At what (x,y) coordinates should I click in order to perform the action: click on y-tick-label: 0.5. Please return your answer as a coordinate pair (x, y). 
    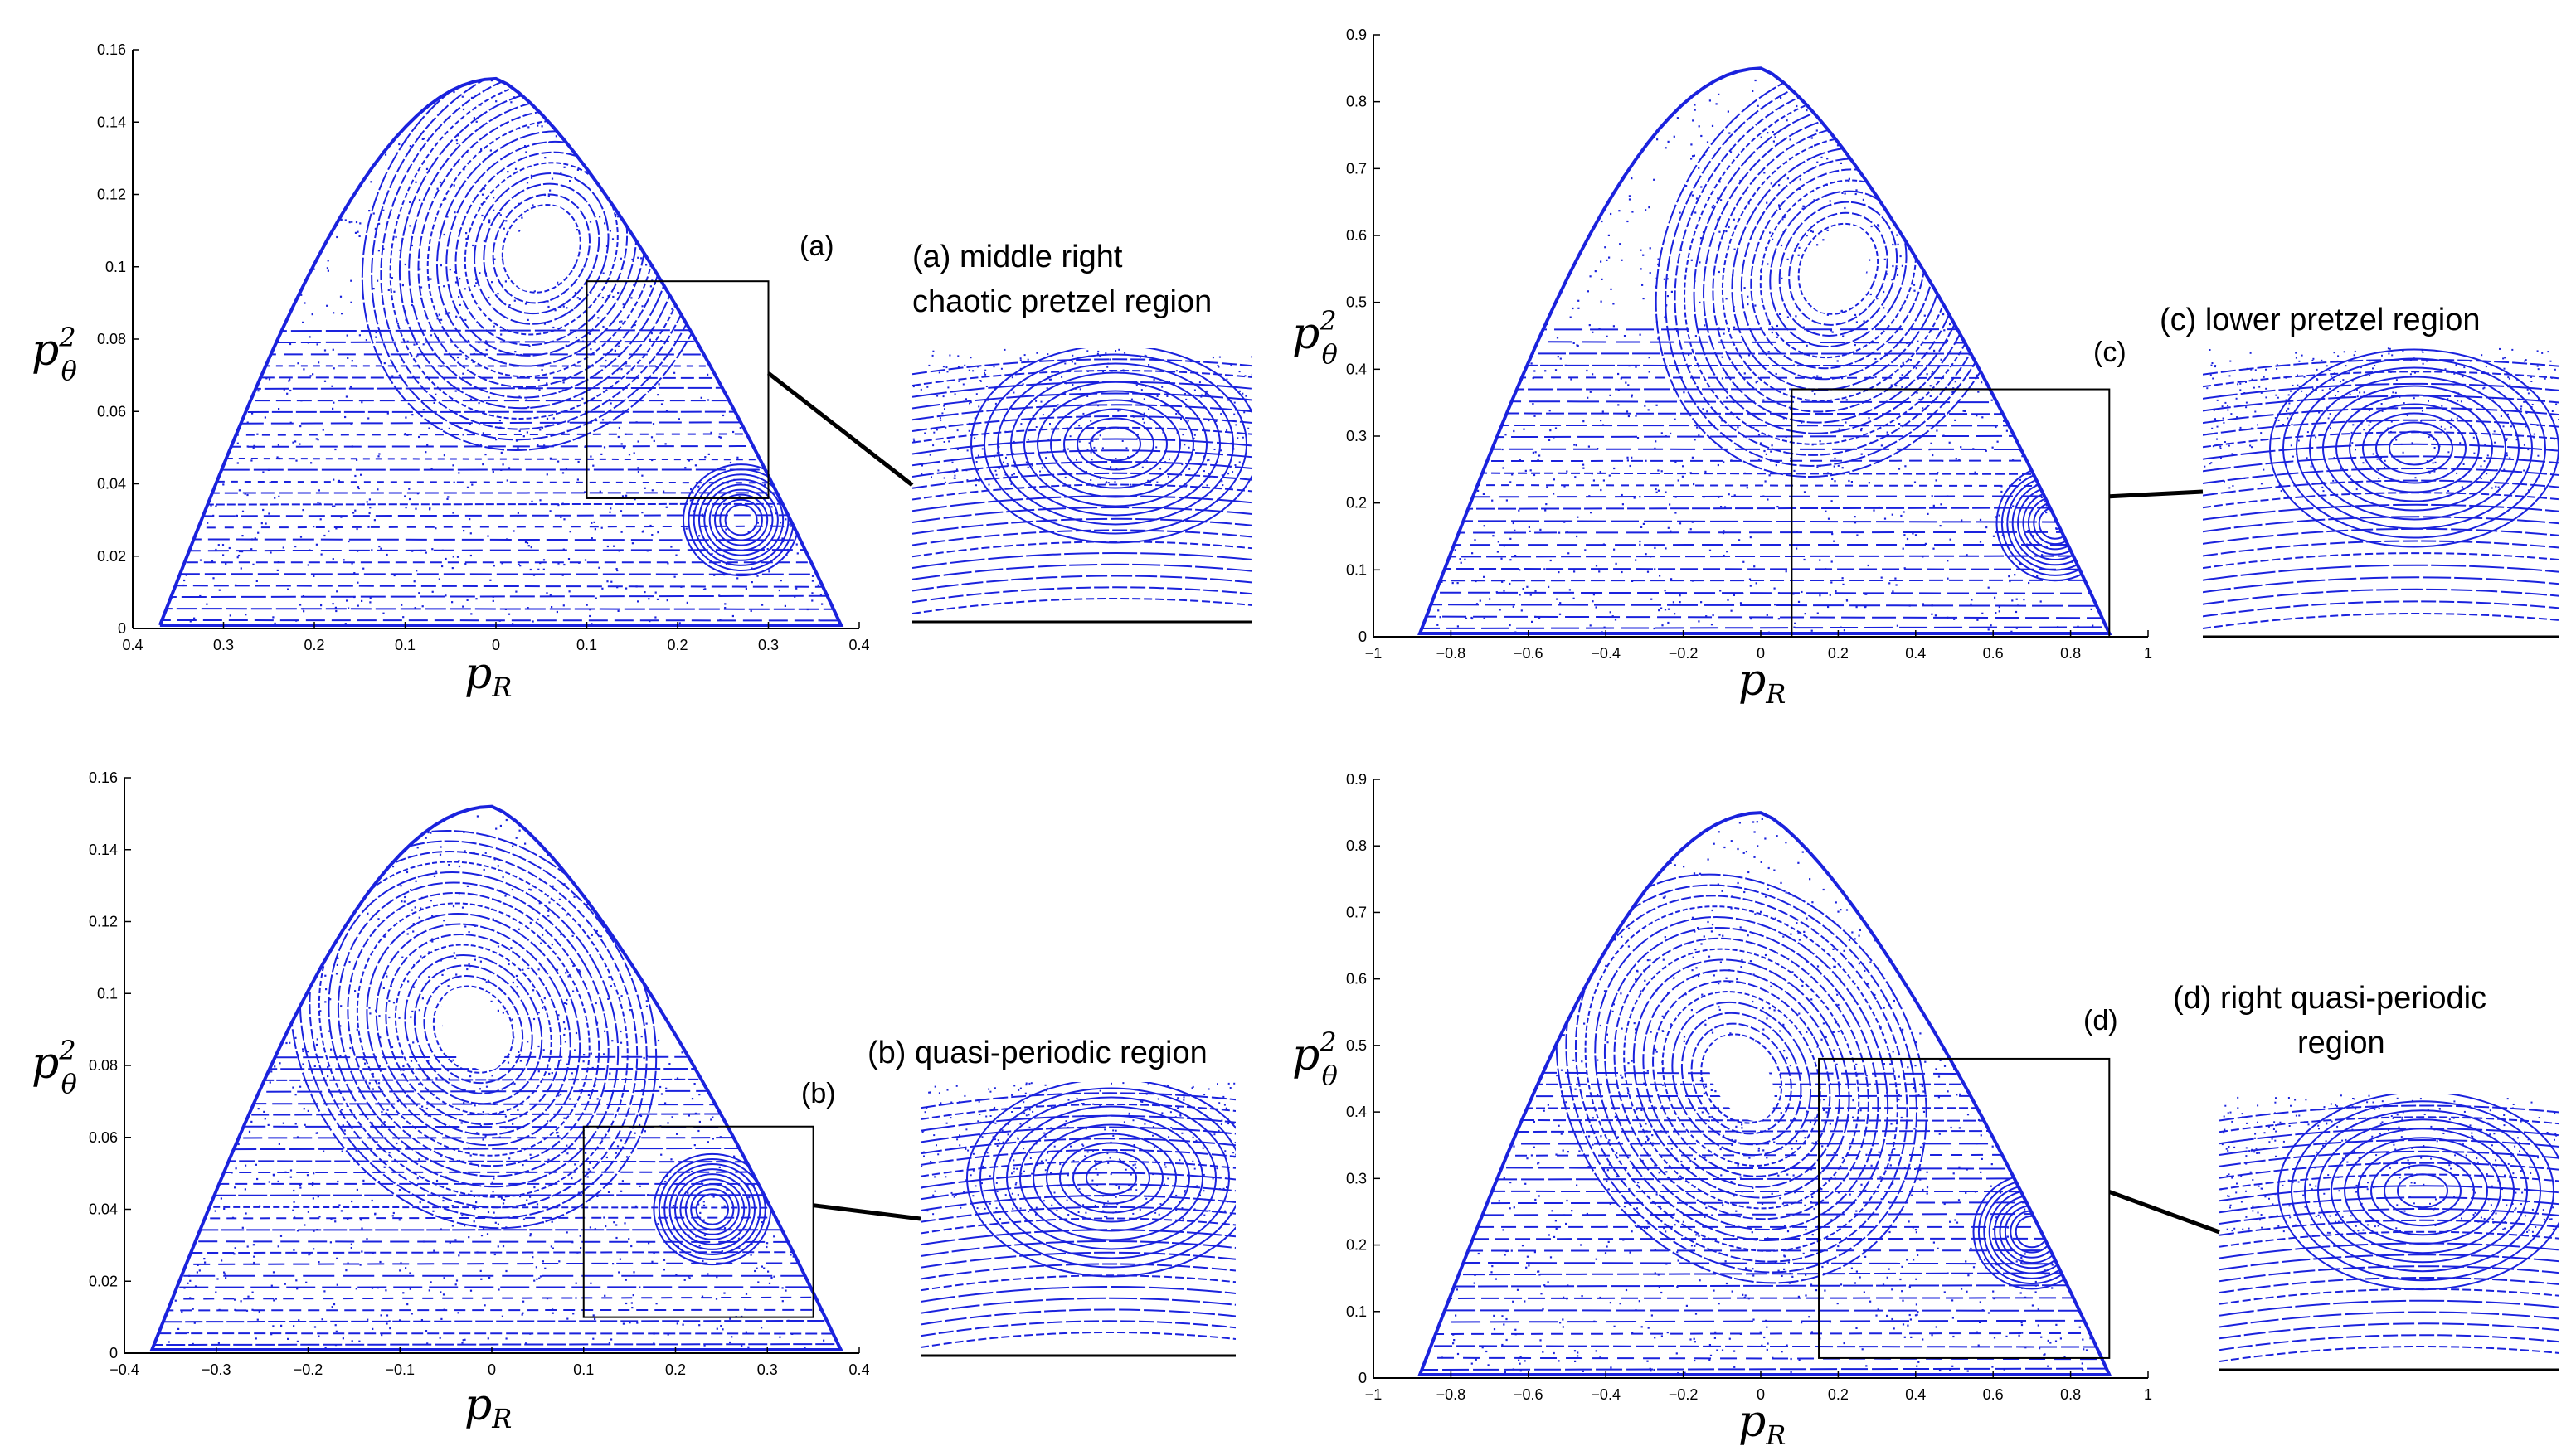
    Looking at the image, I should click on (1356, 1045).